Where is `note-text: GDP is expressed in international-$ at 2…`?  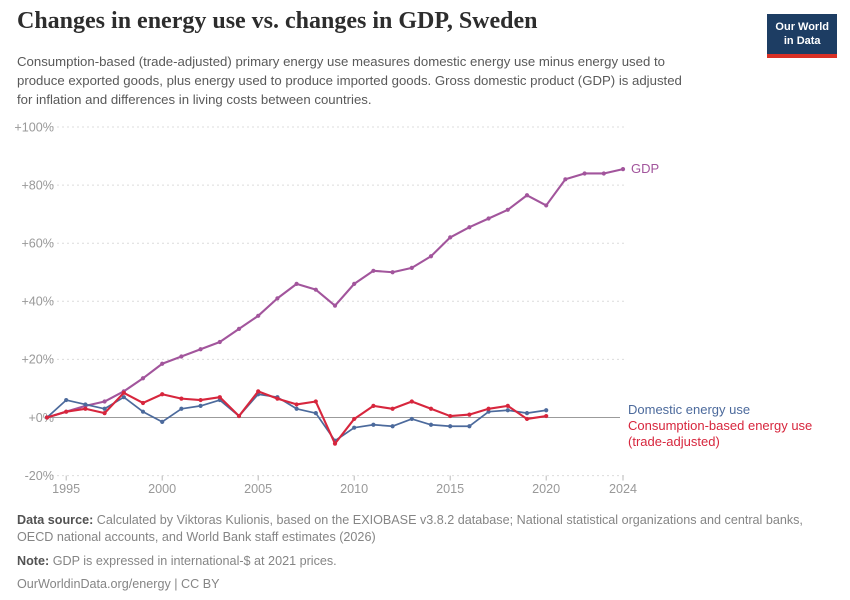
note-text: GDP is expressed in international-$ at 2… is located at coordinates (194, 560).